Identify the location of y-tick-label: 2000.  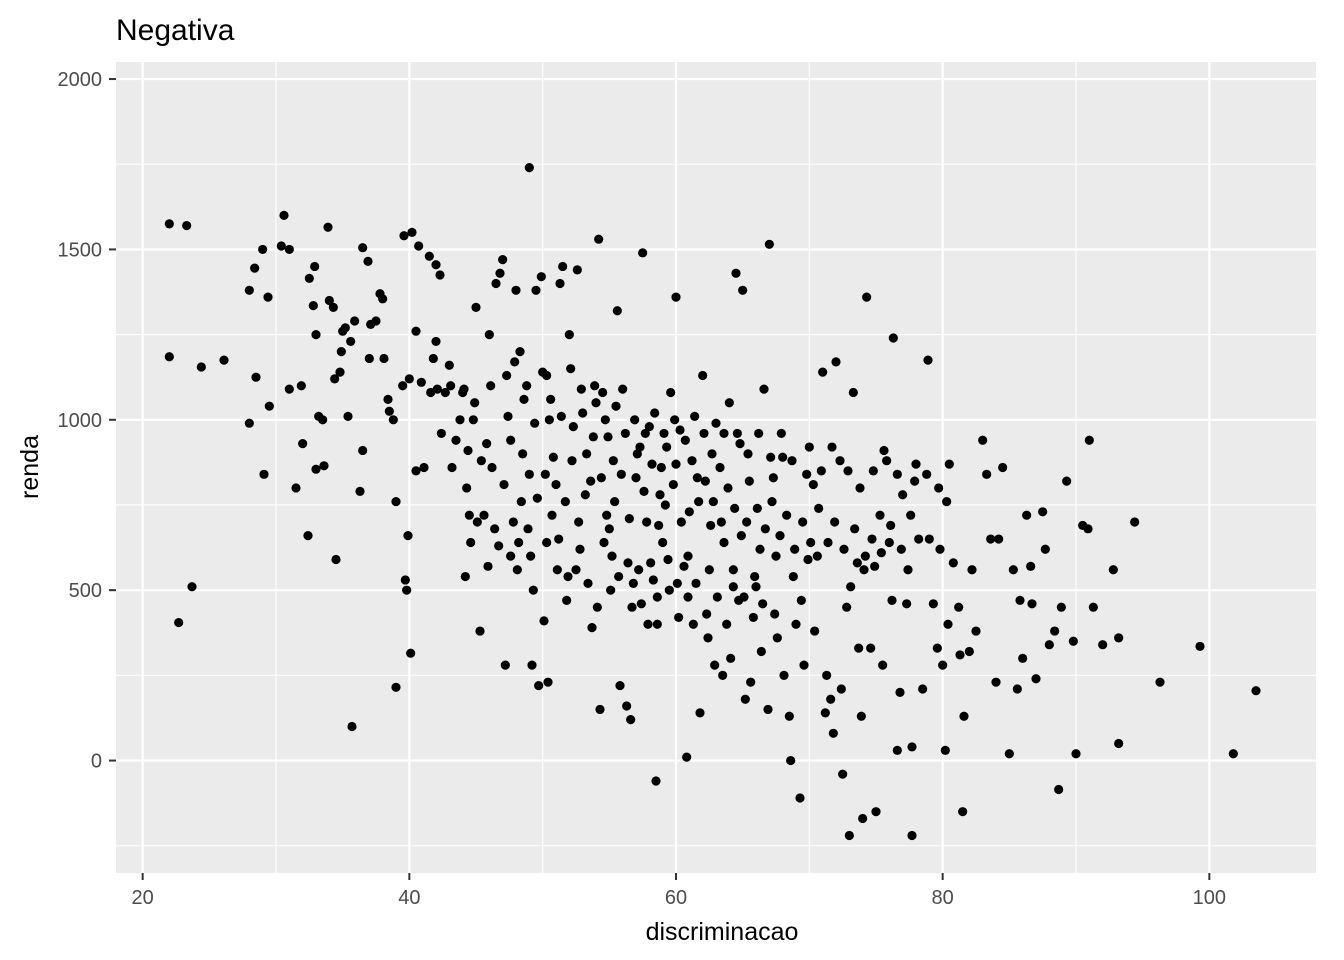
(80, 80).